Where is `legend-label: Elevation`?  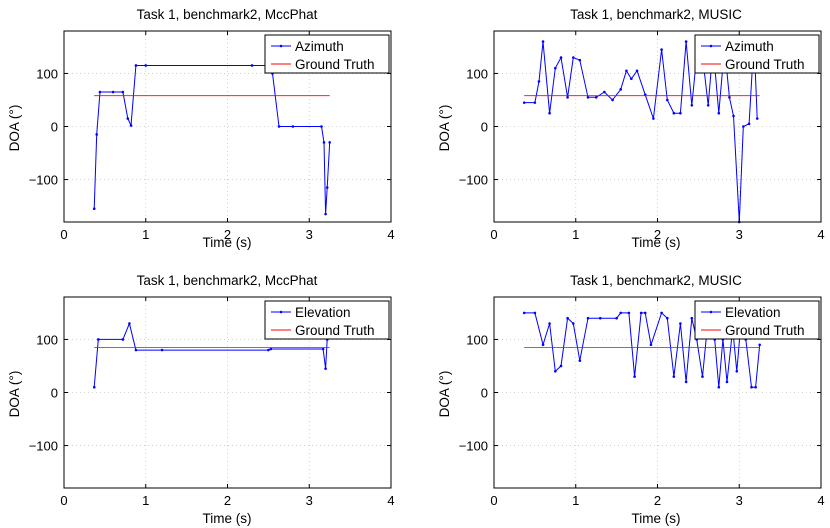
legend-label: Elevation is located at coordinates (323, 312).